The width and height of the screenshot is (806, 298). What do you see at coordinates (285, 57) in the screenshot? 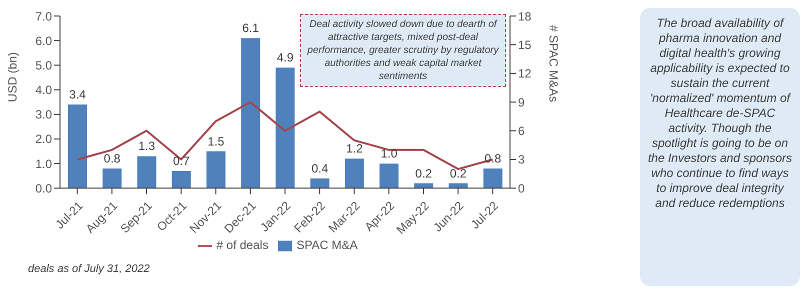
I see `data-label: 4.9` at bounding box center [285, 57].